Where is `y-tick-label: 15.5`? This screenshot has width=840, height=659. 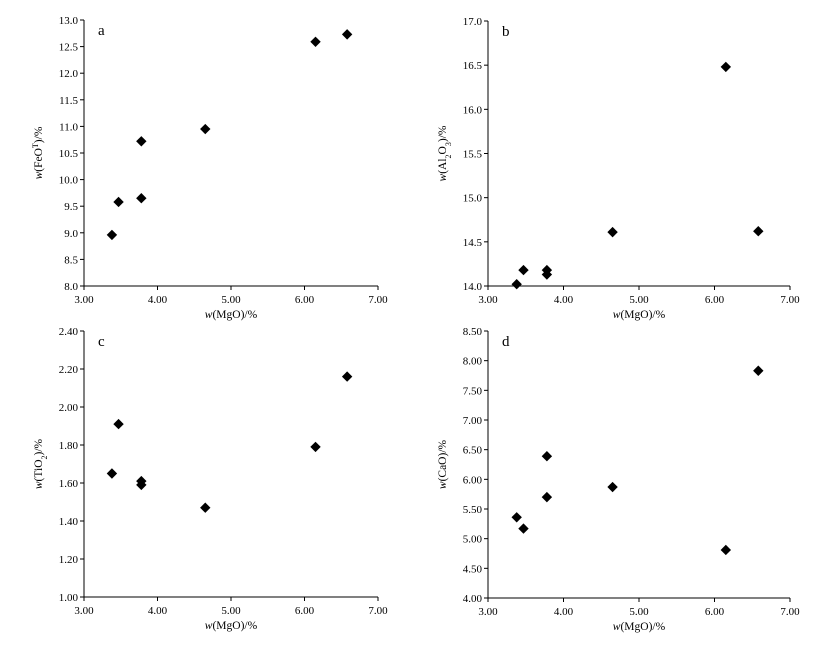
y-tick-label: 15.5 is located at coordinates (473, 155).